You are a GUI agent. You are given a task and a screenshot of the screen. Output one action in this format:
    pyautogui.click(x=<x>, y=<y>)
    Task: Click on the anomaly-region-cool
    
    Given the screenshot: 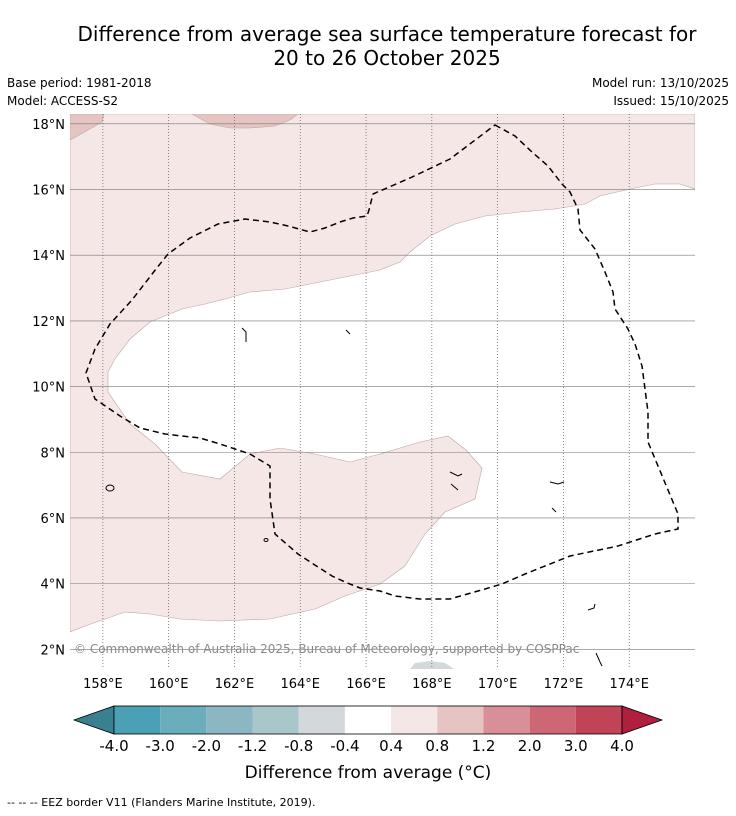 What is the action you would take?
    pyautogui.click(x=432, y=665)
    